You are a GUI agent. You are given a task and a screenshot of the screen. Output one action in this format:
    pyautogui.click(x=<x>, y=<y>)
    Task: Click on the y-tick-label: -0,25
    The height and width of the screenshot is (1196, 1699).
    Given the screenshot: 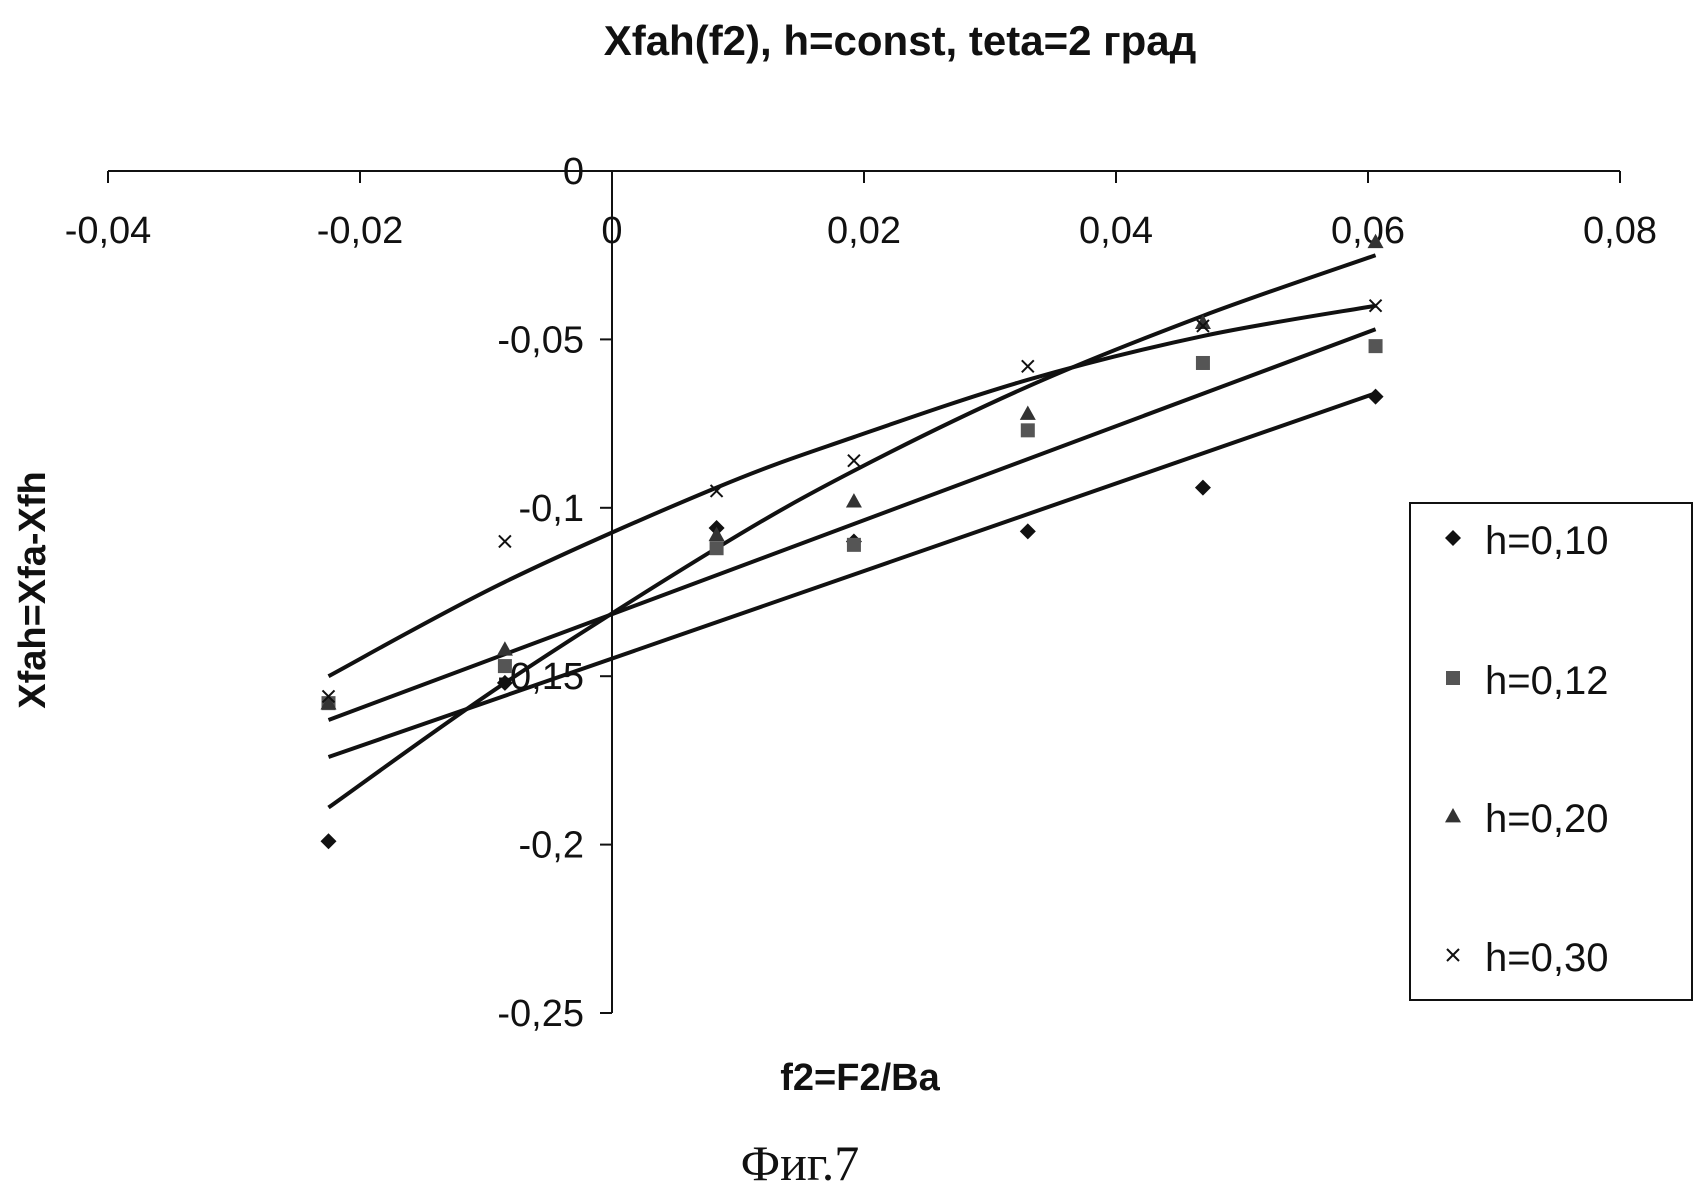 What is the action you would take?
    pyautogui.click(x=540, y=1014)
    